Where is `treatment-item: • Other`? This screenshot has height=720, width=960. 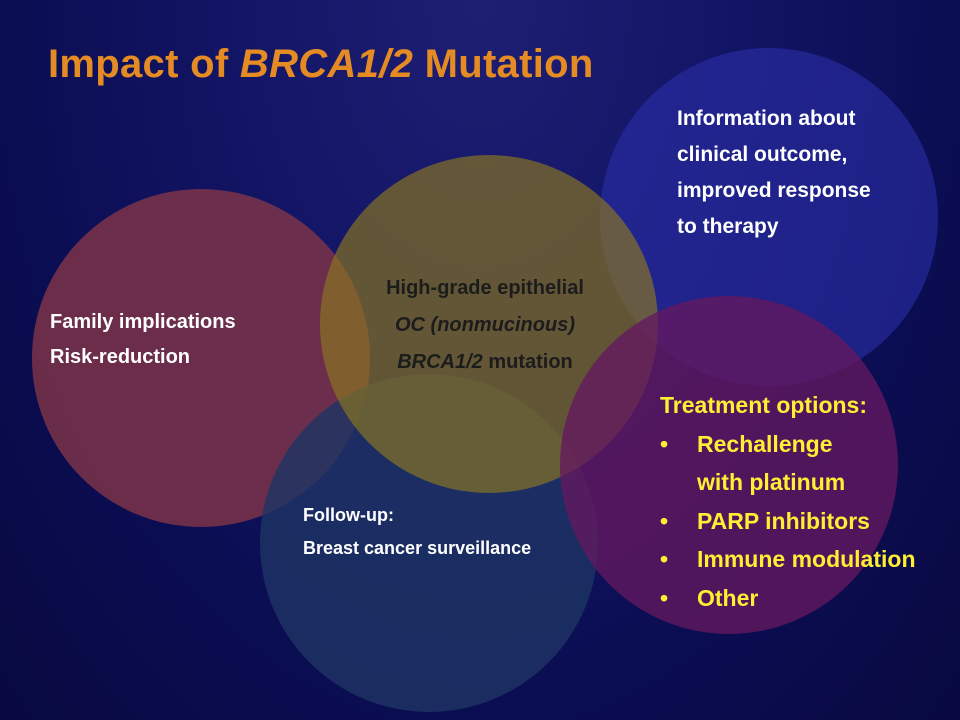 treatment-item: • Other is located at coordinates (788, 598).